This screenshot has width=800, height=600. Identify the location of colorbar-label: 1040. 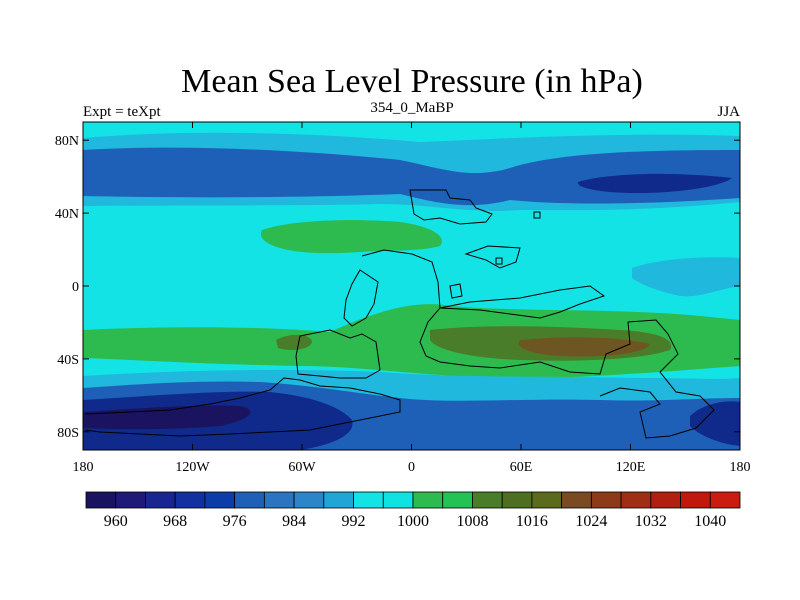
(710, 521).